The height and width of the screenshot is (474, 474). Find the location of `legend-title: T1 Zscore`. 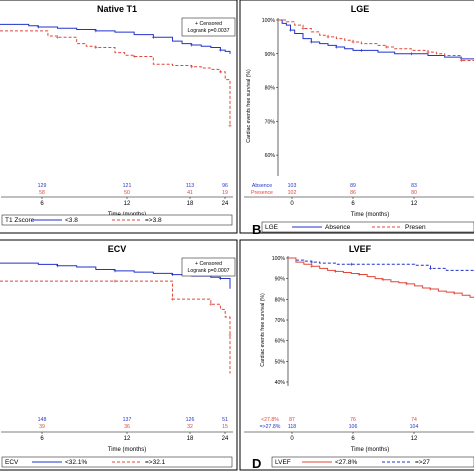

legend-title: T1 Zscore is located at coordinates (20, 220).